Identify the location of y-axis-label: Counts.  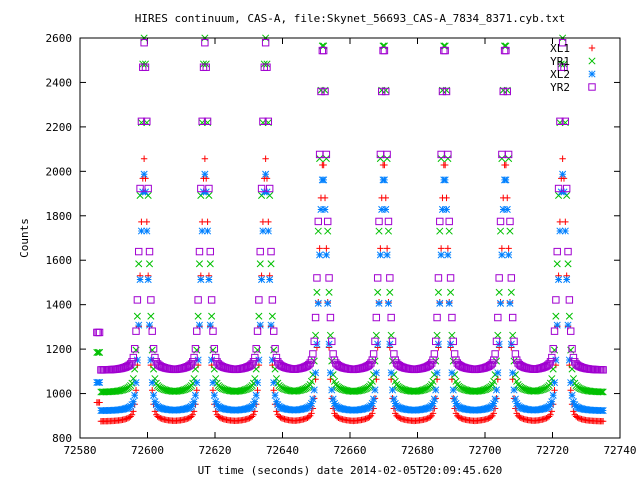
(24, 238).